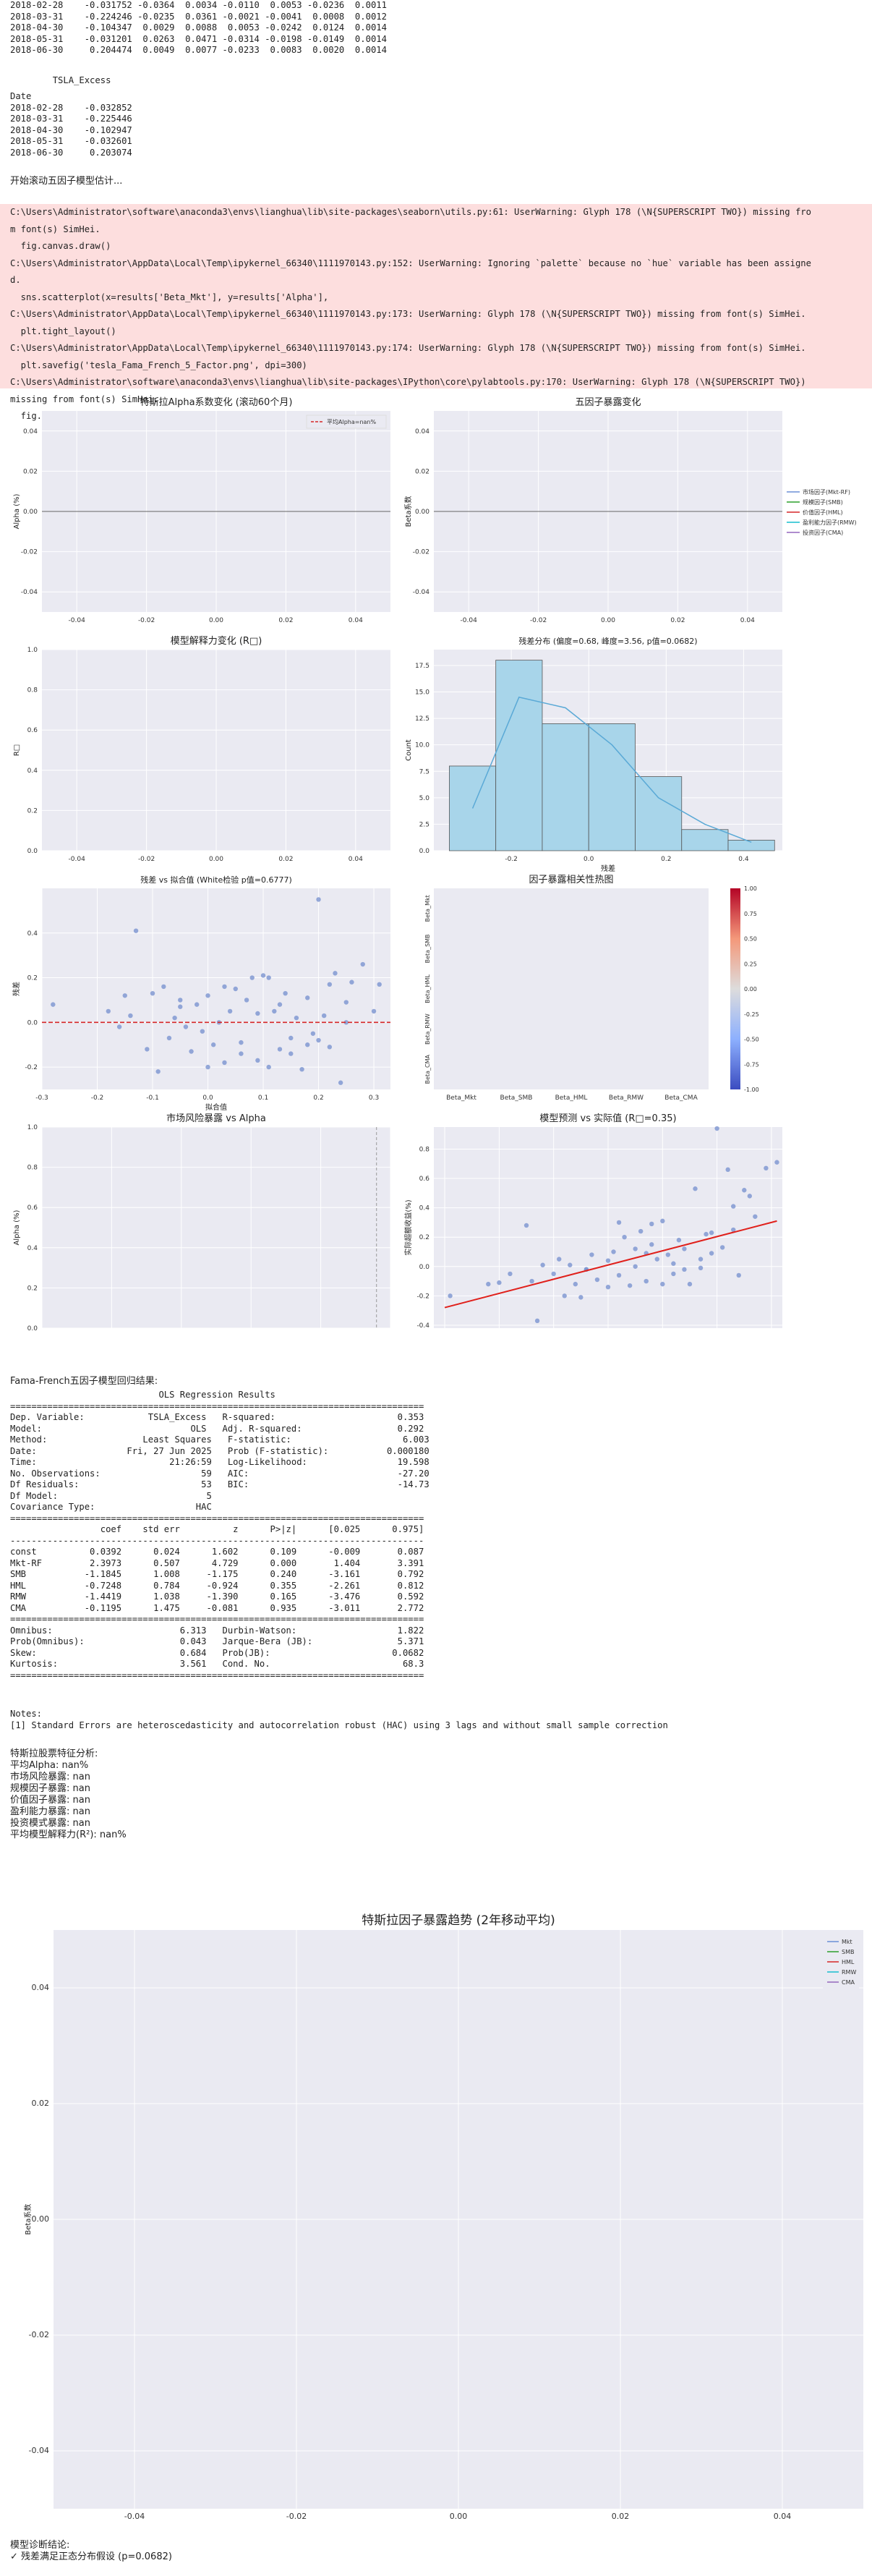 This screenshot has width=872, height=2576. Describe the element at coordinates (219, 1507) in the screenshot. I see `ols-line: Covariance Type: HAC` at that location.